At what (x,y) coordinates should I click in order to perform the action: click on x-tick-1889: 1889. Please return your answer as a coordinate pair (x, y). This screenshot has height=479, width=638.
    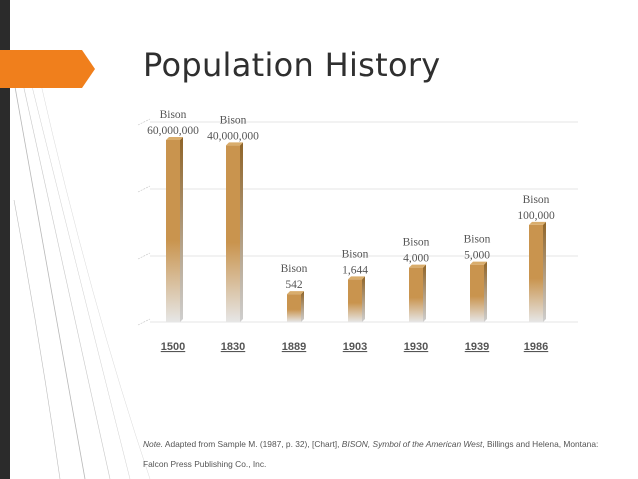
    Looking at the image, I should click on (294, 347).